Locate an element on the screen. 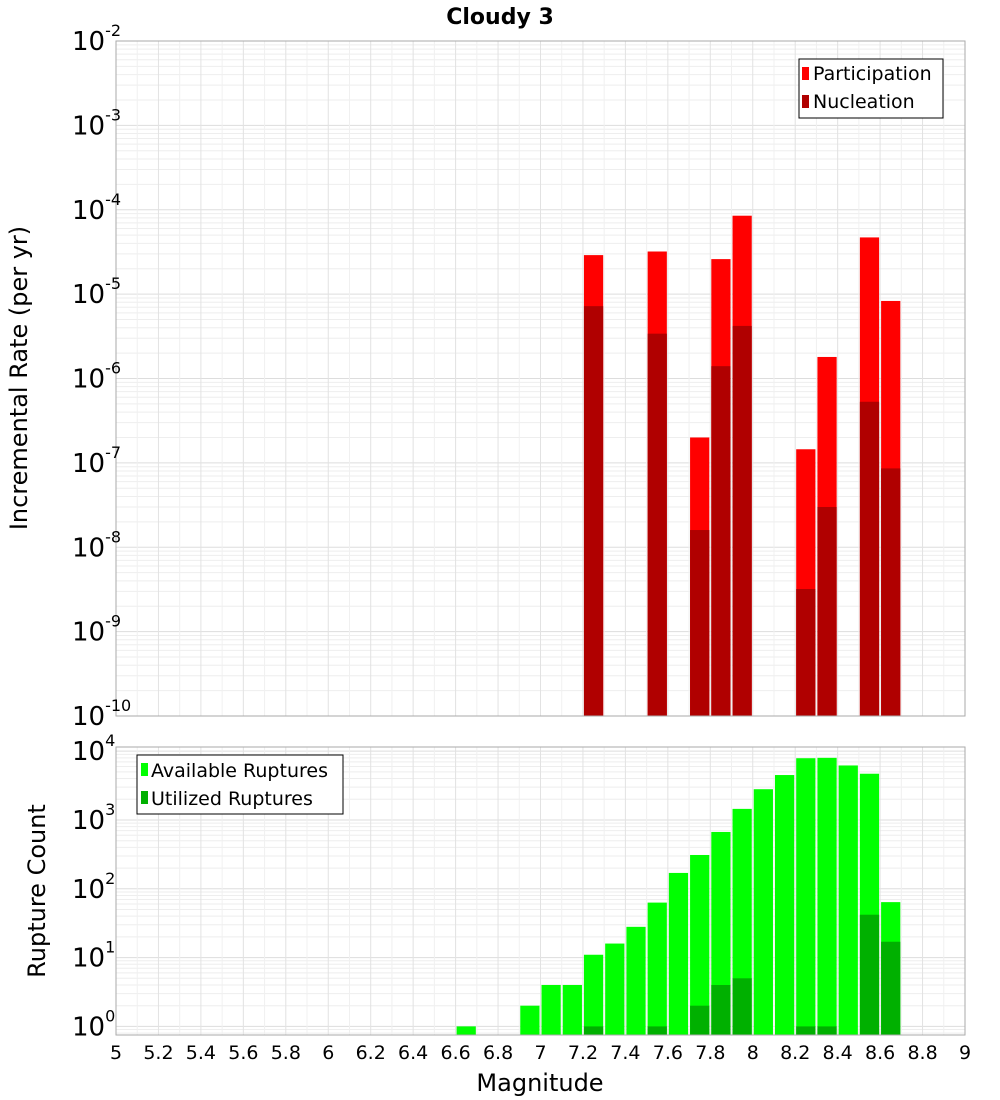 This screenshot has width=1000, height=1100. bottom-y-tick-label: 10⁰ is located at coordinates (93, 1024).